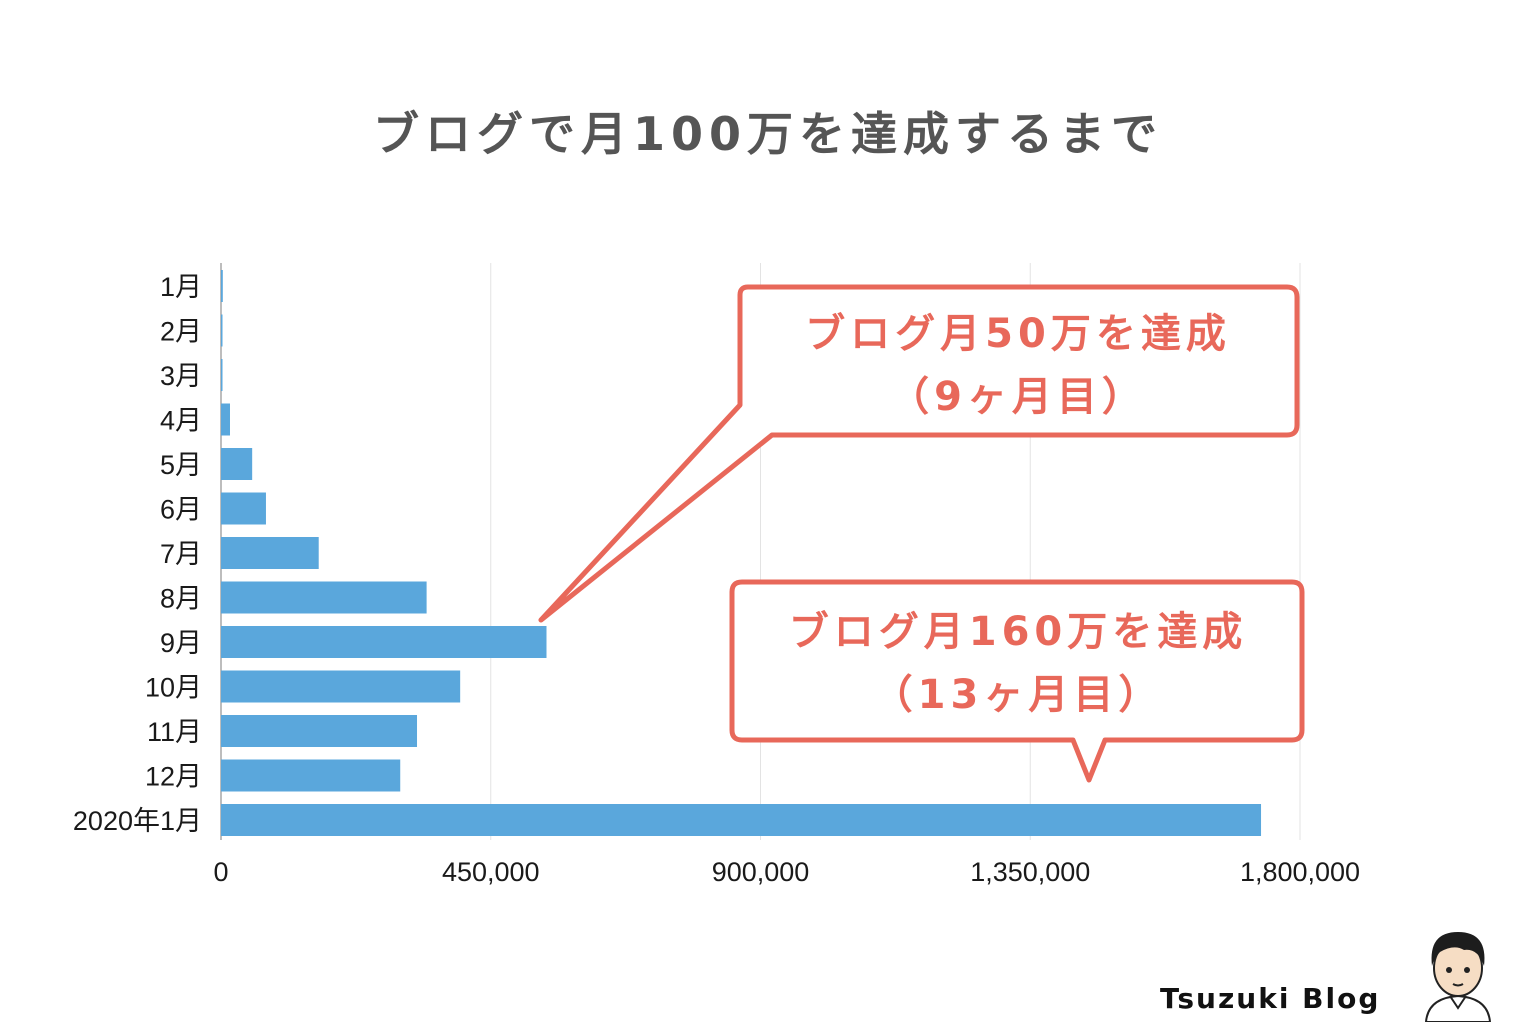 The height and width of the screenshot is (1023, 1536). Describe the element at coordinates (181, 332) in the screenshot. I see `category-label: 2月` at that location.